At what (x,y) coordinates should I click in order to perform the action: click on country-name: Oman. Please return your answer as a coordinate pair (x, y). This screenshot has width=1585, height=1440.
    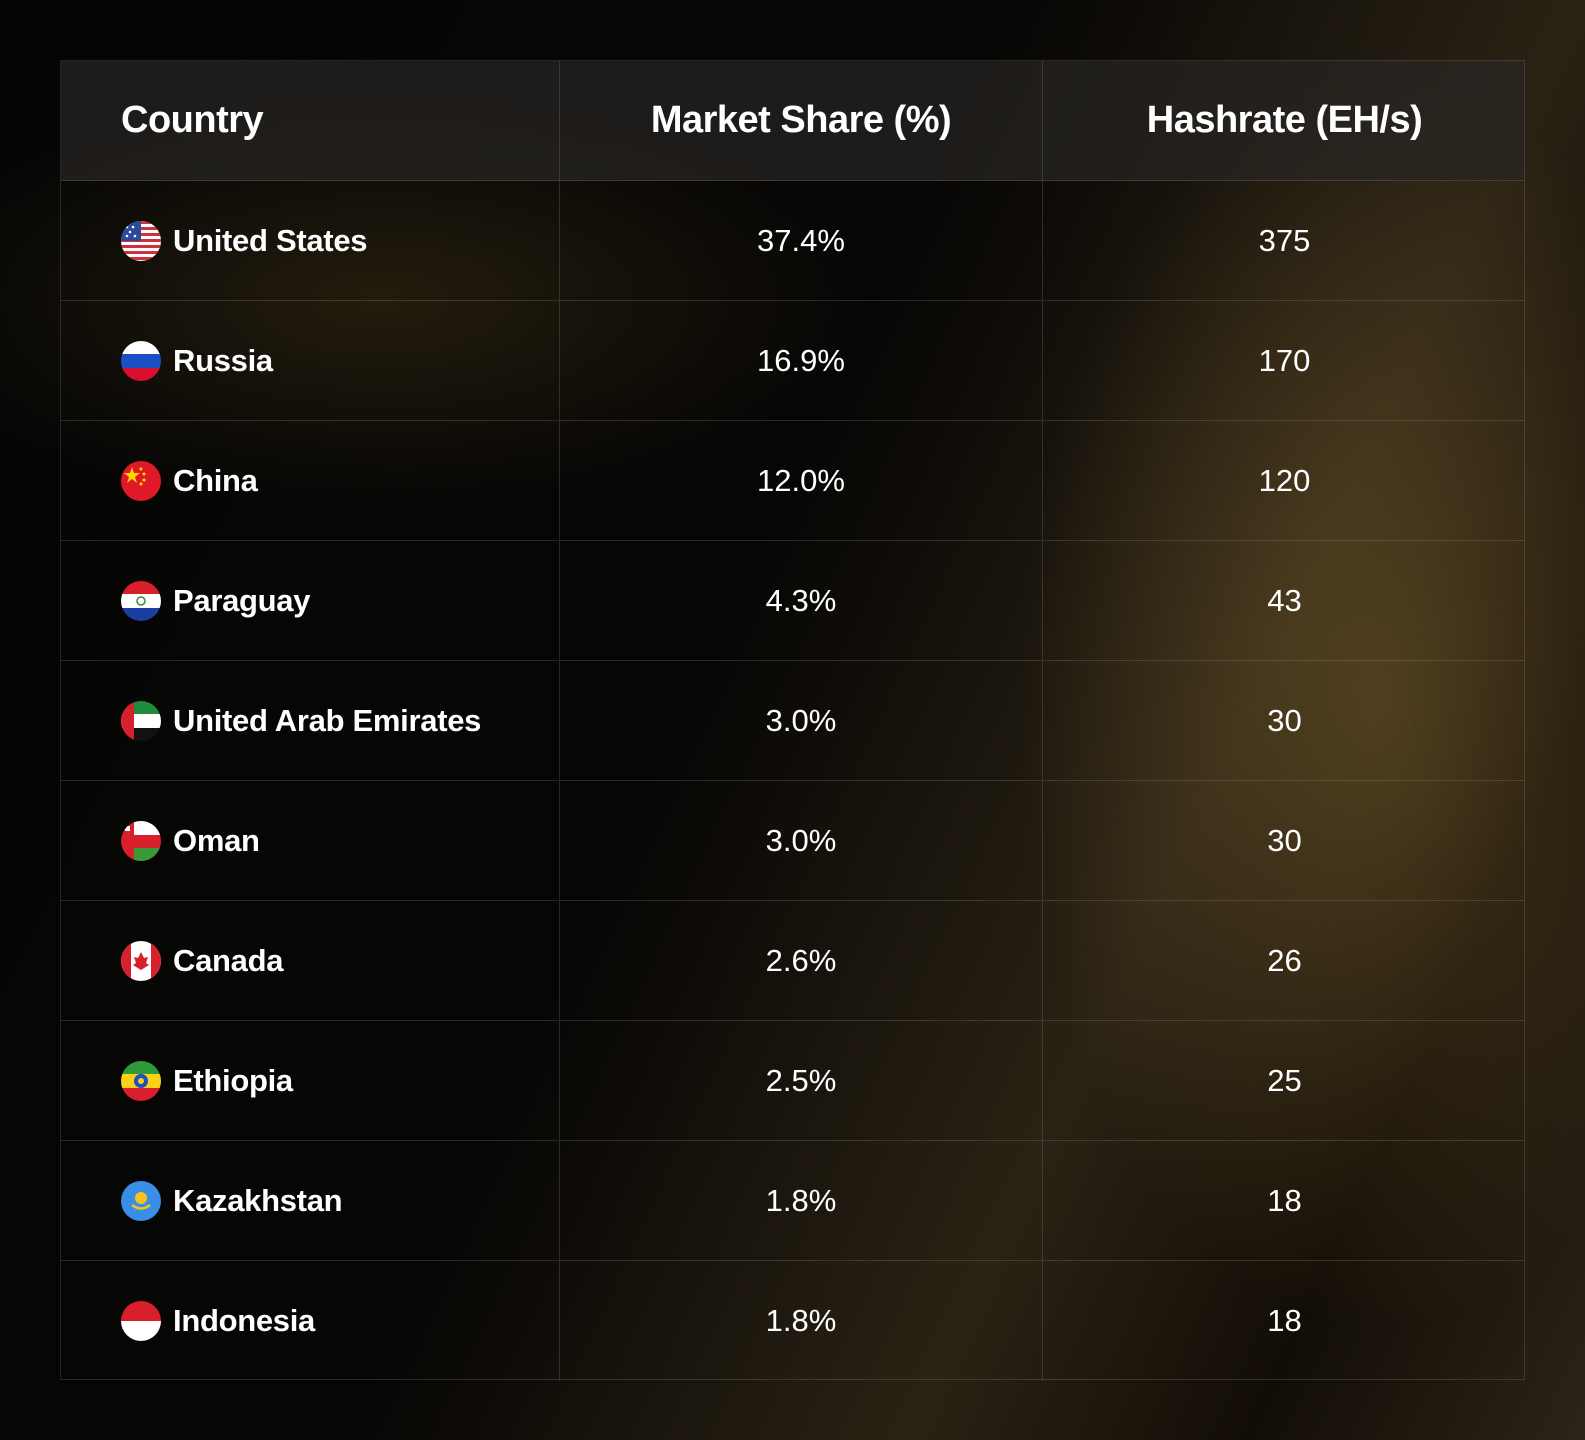
    Looking at the image, I should click on (216, 840).